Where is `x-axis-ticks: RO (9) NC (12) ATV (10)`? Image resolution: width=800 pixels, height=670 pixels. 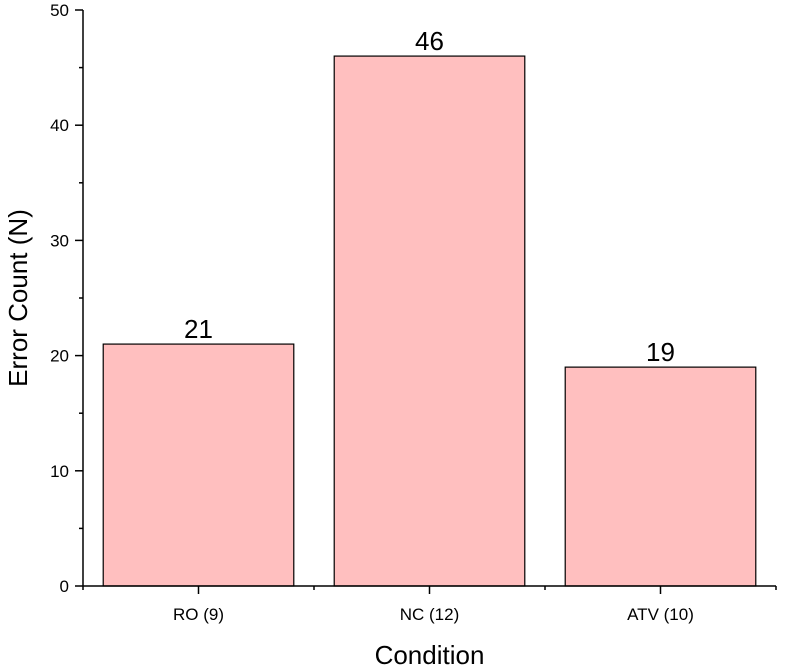
x-axis-ticks: RO (9) NC (12) ATV (10) is located at coordinates (429, 605).